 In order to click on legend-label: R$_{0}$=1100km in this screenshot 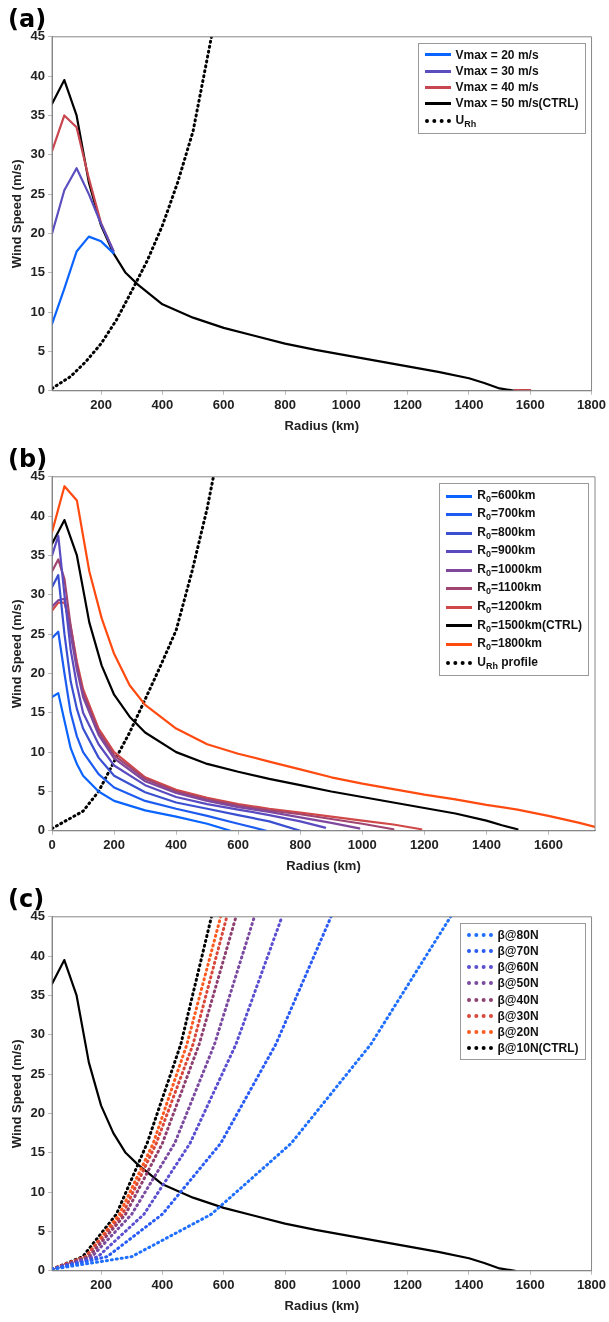, I will do `click(509, 588)`.